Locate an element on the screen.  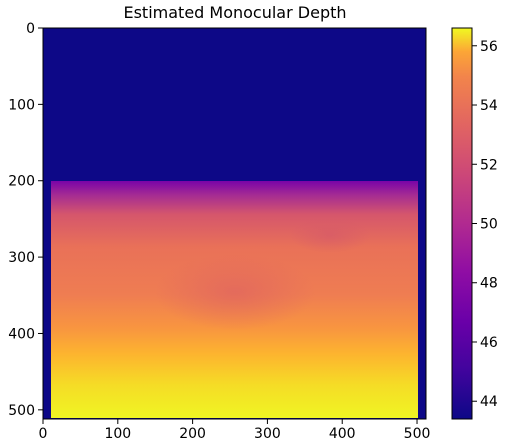
y-tick-label: 400 is located at coordinates (21, 334).